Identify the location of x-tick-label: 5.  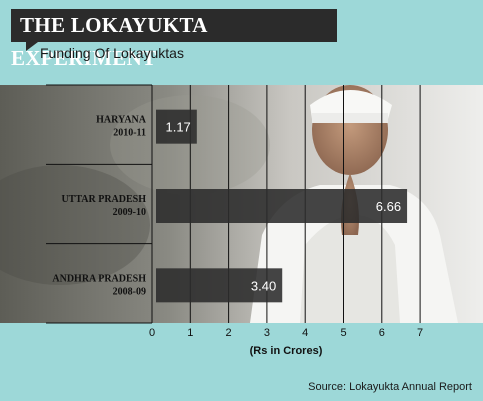
(343, 333).